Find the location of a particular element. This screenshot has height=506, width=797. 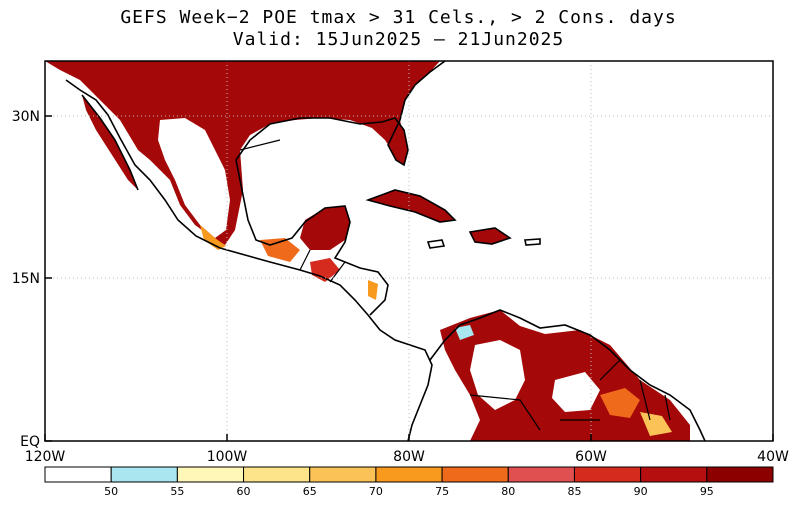

low-probability-amazon is located at coordinates (576, 392).